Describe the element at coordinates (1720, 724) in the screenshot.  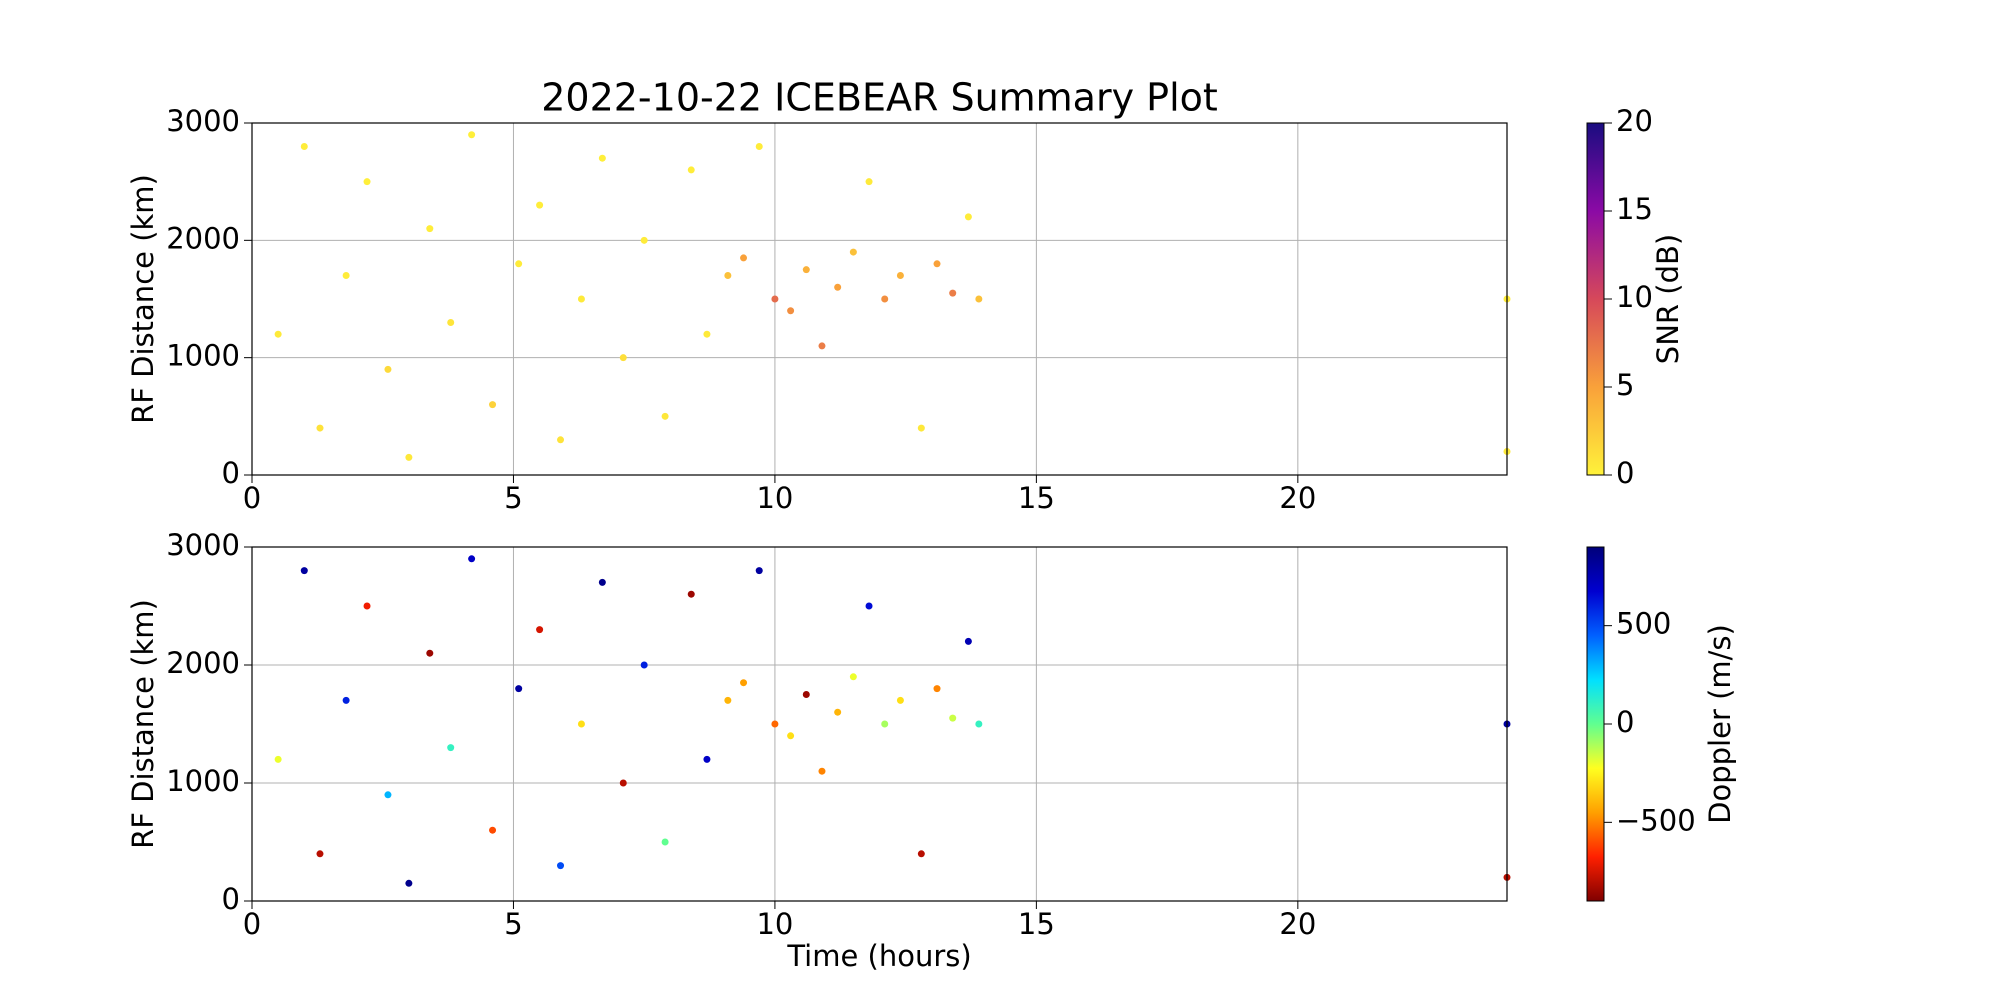
I see `colorbar-label: Doppler (m/s)` at that location.